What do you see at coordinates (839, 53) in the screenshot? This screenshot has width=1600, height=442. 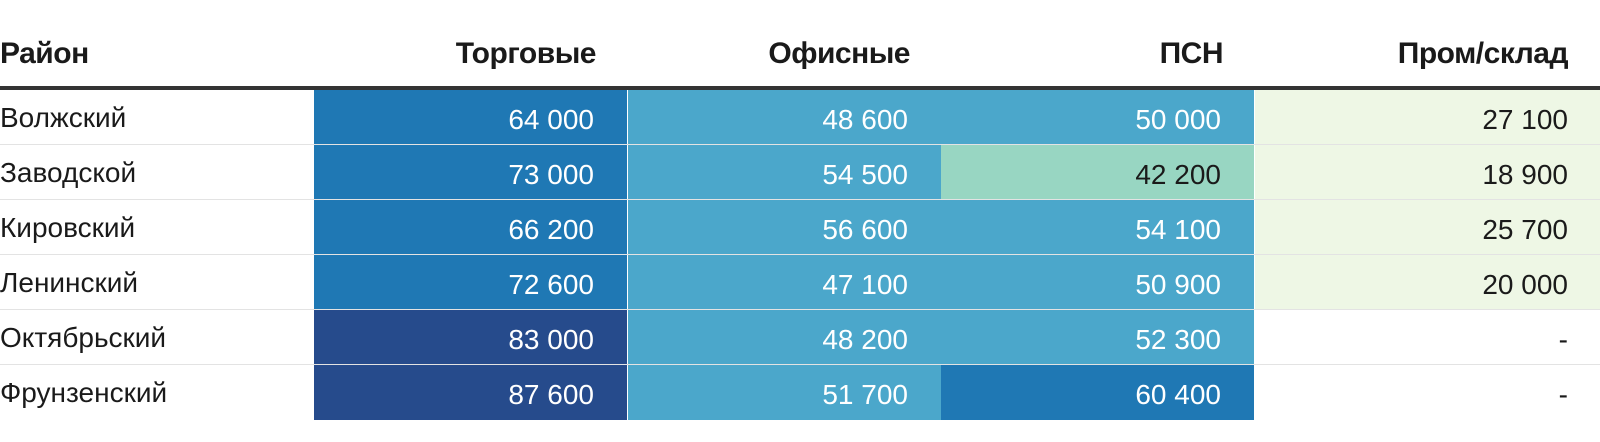 I see `column-header-office: Офисные` at bounding box center [839, 53].